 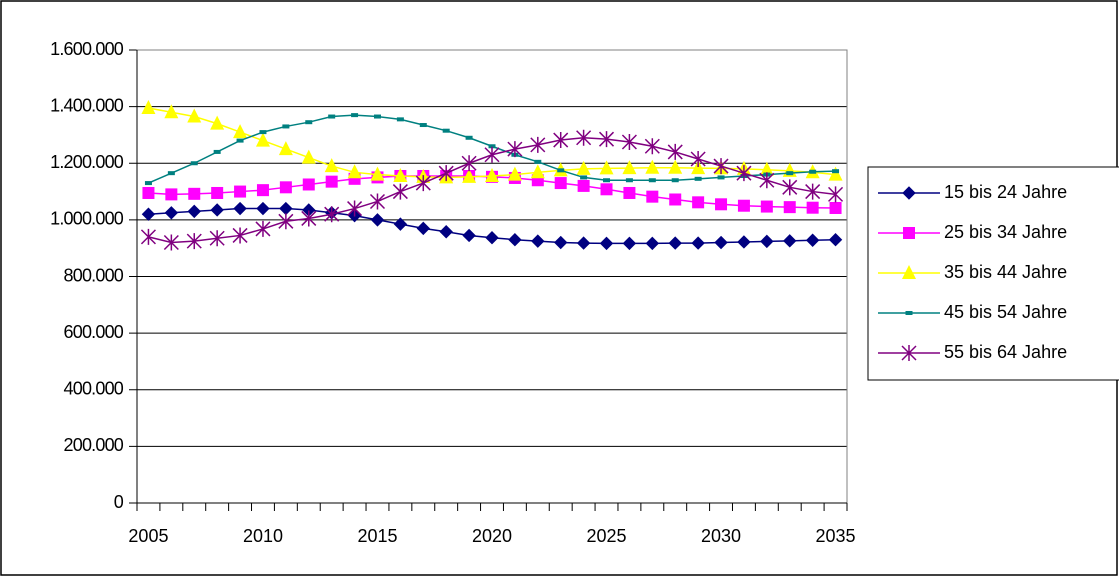 What do you see at coordinates (377, 536) in the screenshot?
I see `x-tick-label: 2015` at bounding box center [377, 536].